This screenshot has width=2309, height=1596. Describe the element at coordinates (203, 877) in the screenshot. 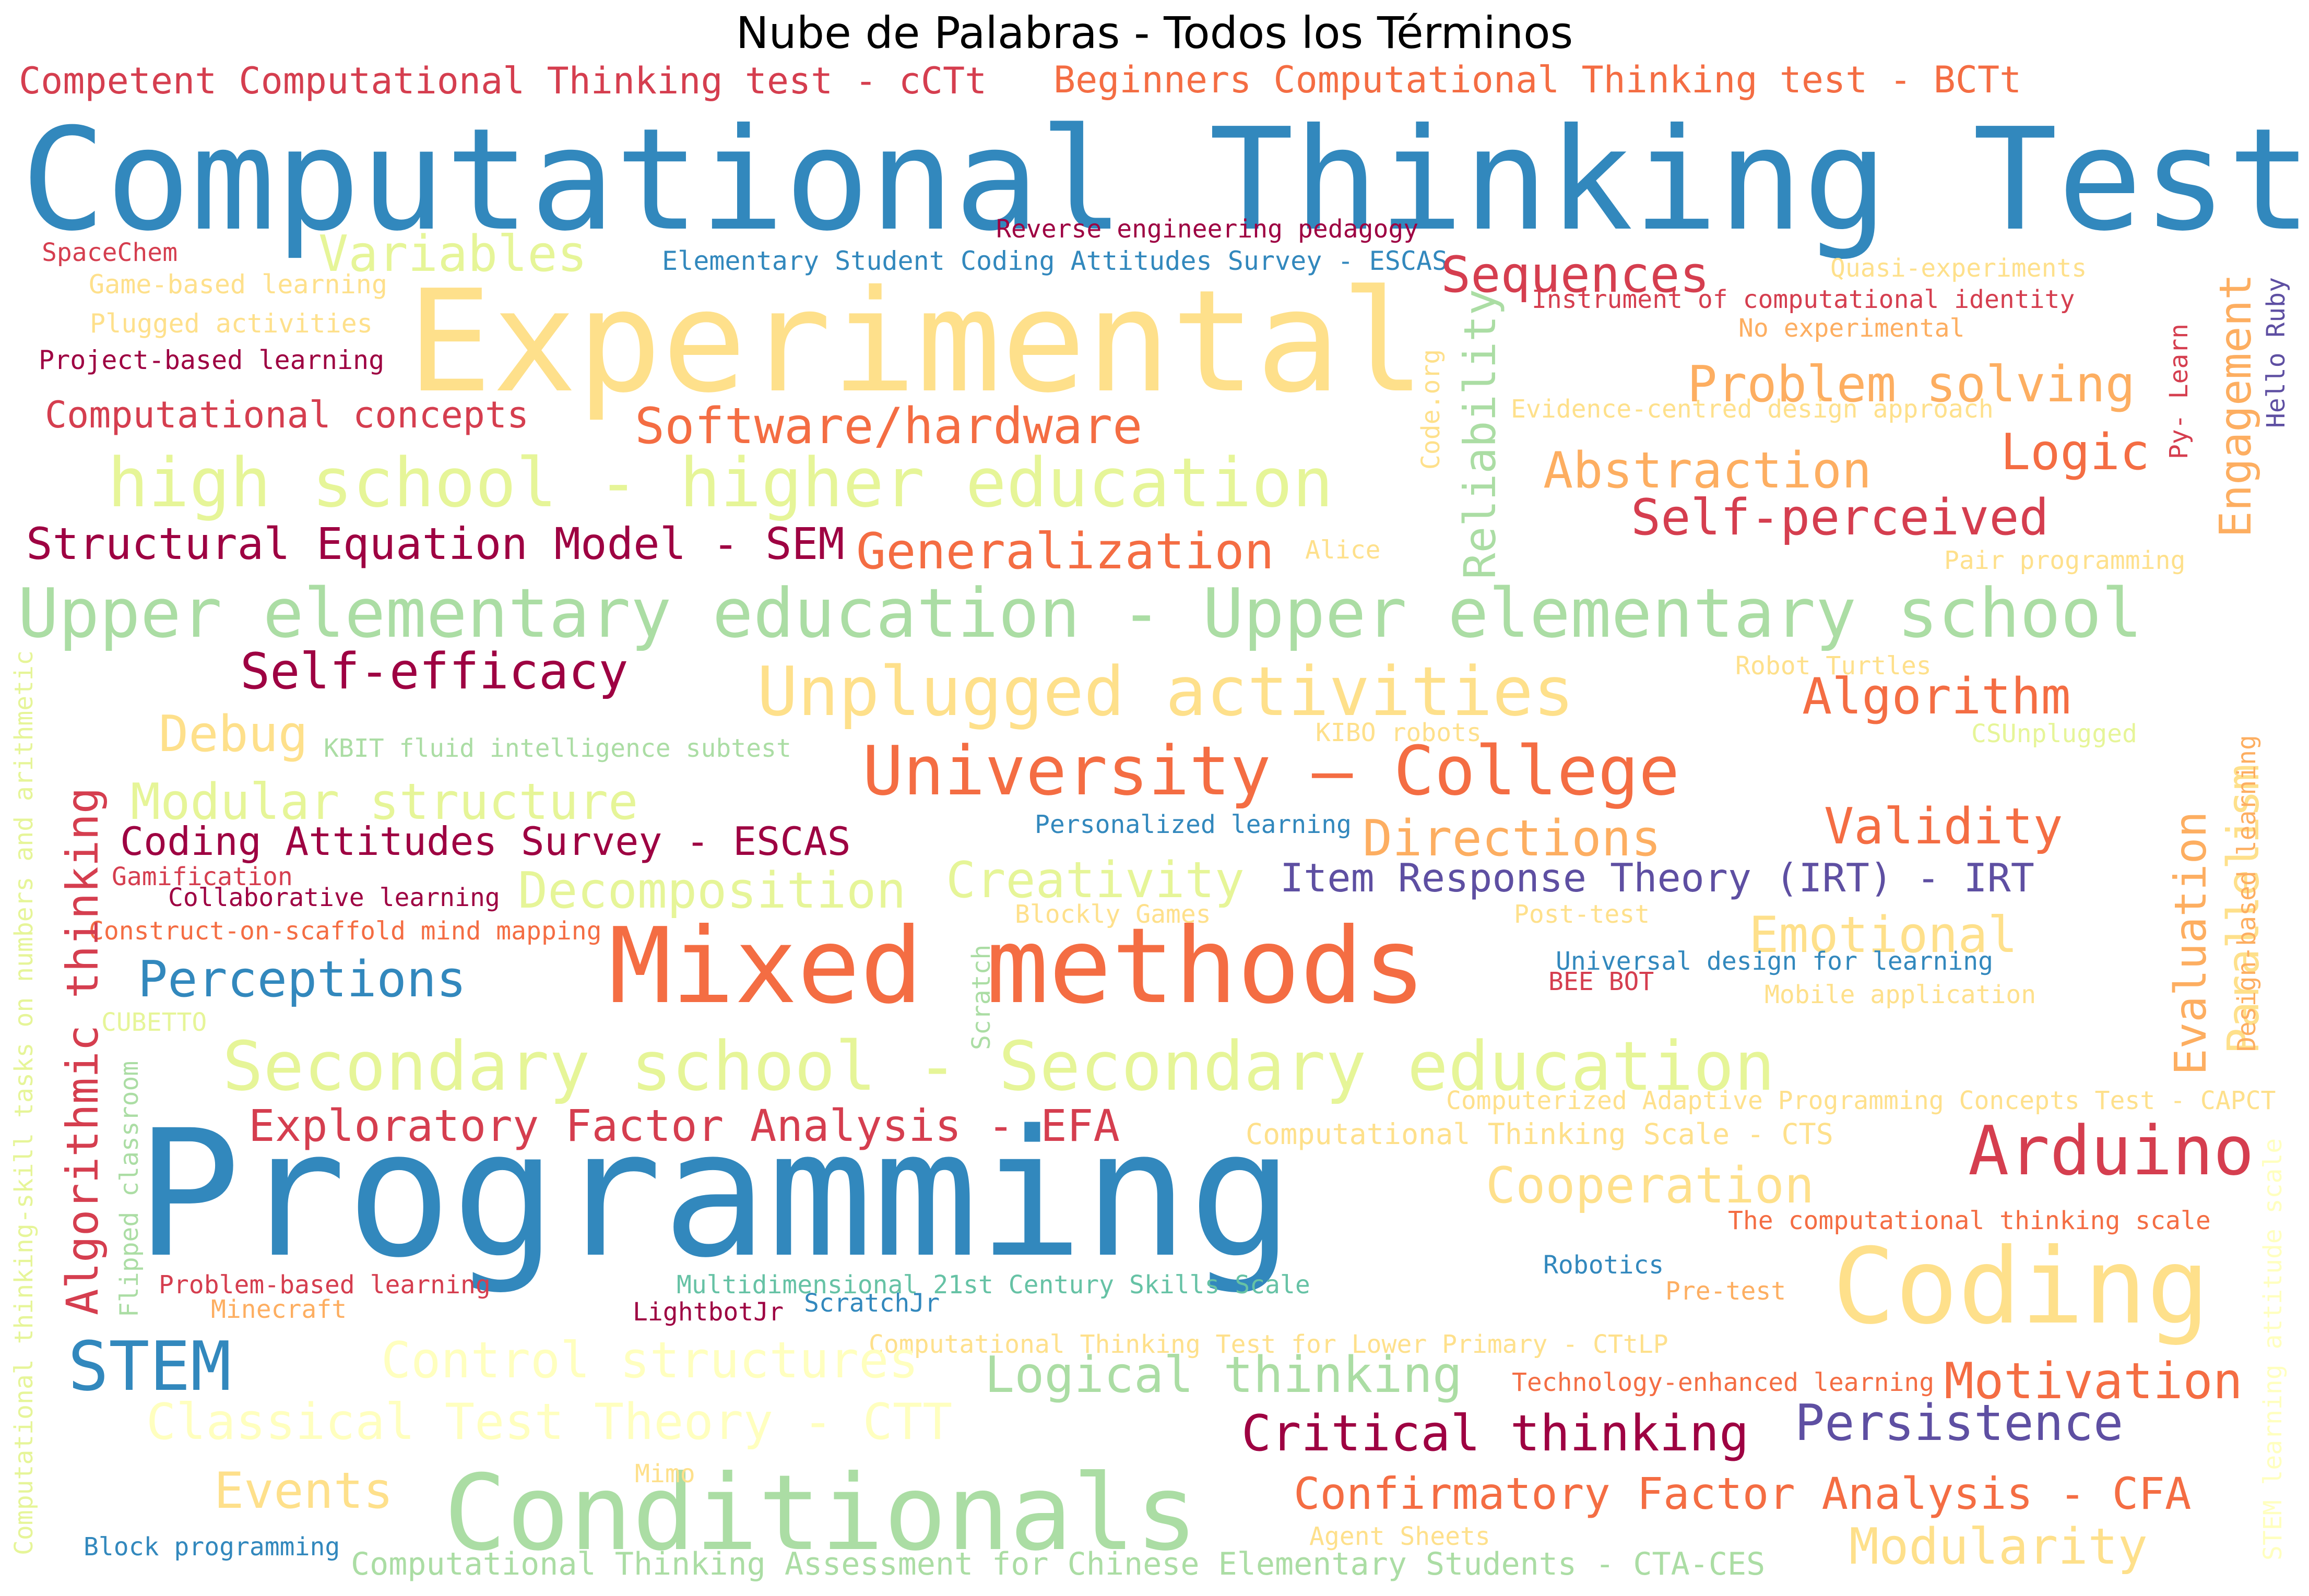

I see `cloud-word: Gamification` at that location.